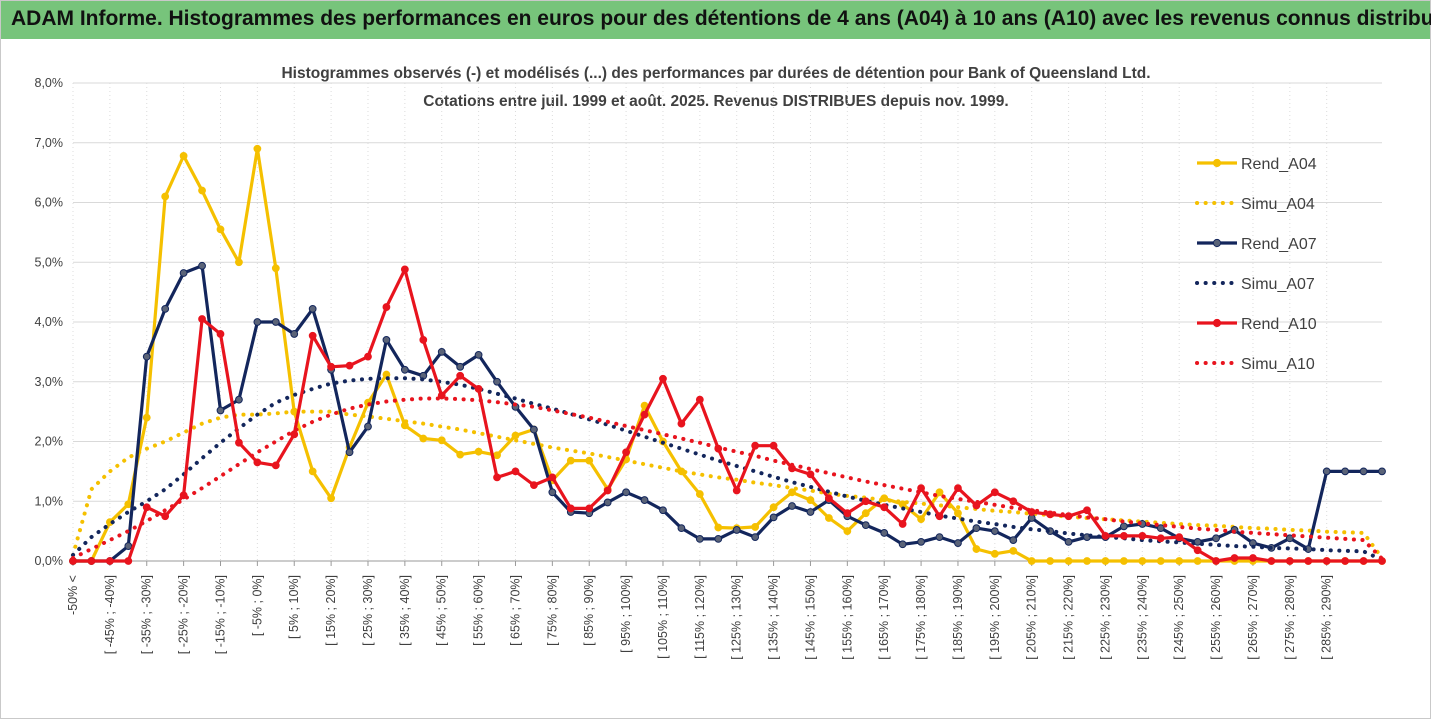 The image size is (1431, 720). I want to click on y-axis: 0,0% 1,0% 2,0% 3,0% 4,0% 5,0% 6,0% 7,0% 8,0%, so click(49, 322).